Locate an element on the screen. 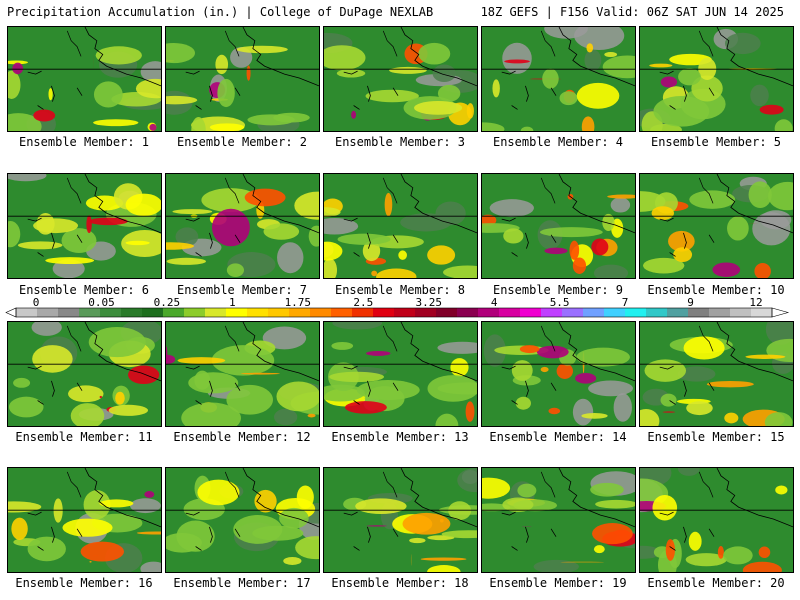  ensemble-member-label: Ensemble Member: 16 is located at coordinates (84, 583).